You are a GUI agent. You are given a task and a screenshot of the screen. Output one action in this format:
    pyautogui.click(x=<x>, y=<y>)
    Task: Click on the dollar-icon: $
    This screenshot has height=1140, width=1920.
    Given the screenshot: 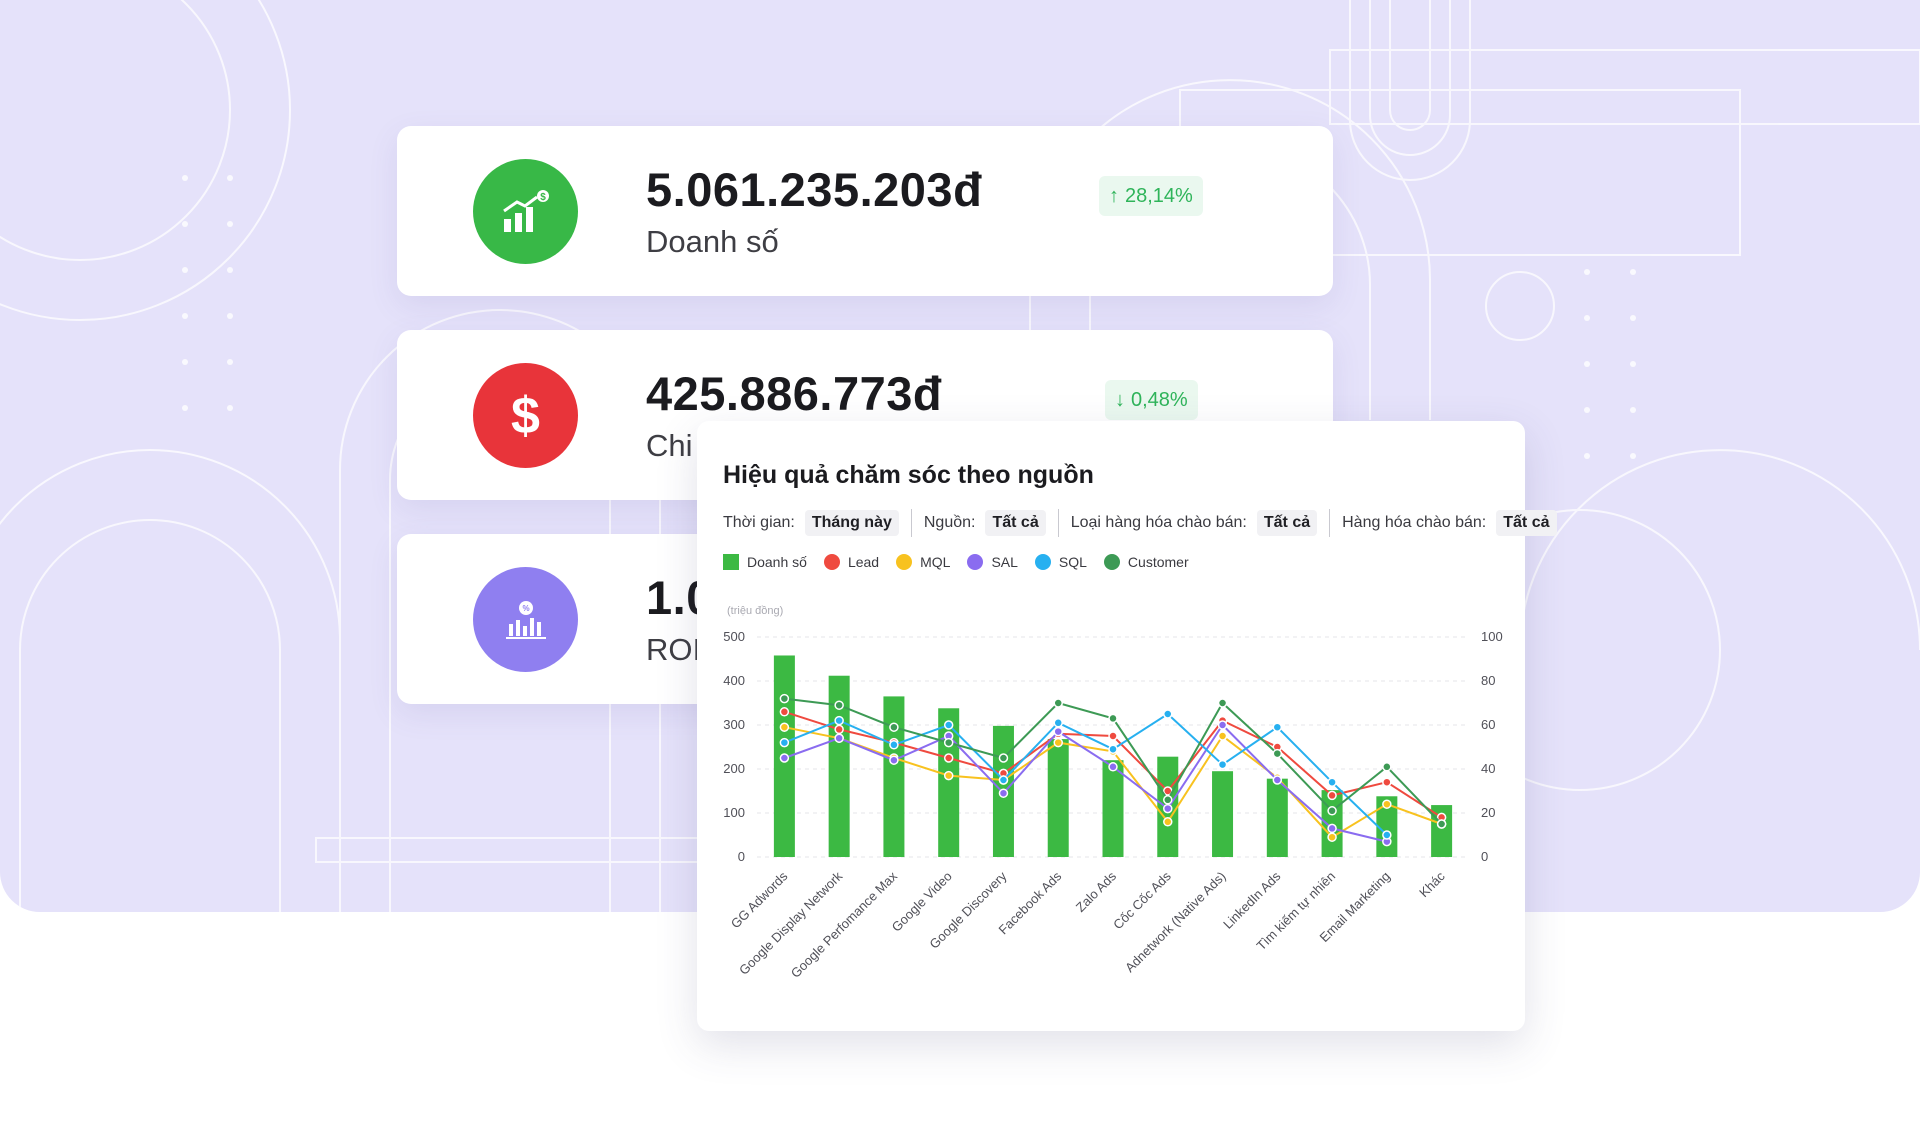 What is the action you would take?
    pyautogui.click(x=525, y=415)
    